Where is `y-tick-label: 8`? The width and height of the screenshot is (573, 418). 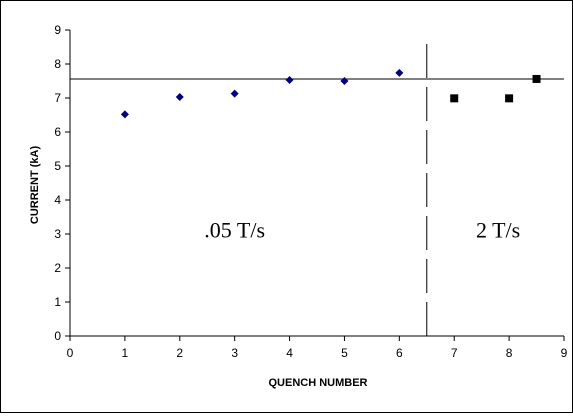
y-tick-label: 8 is located at coordinates (57, 64).